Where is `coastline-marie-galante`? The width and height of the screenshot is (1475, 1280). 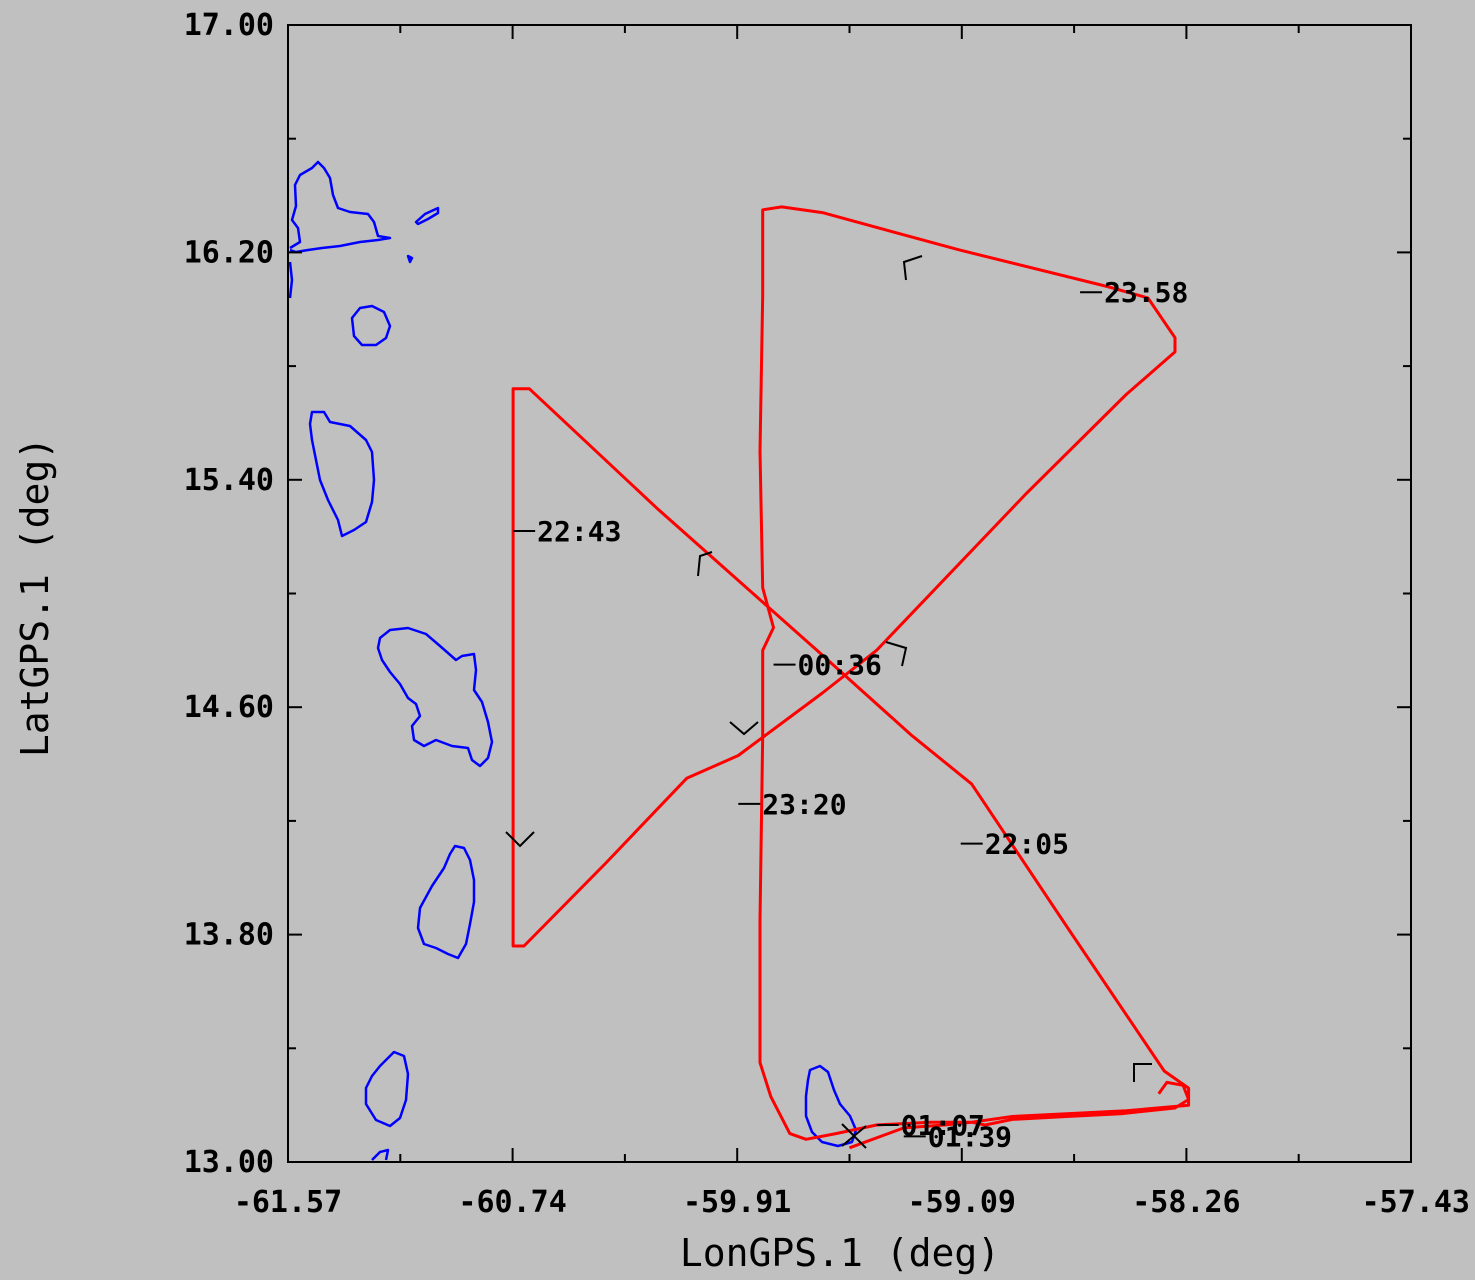 coastline-marie-galante is located at coordinates (371, 325).